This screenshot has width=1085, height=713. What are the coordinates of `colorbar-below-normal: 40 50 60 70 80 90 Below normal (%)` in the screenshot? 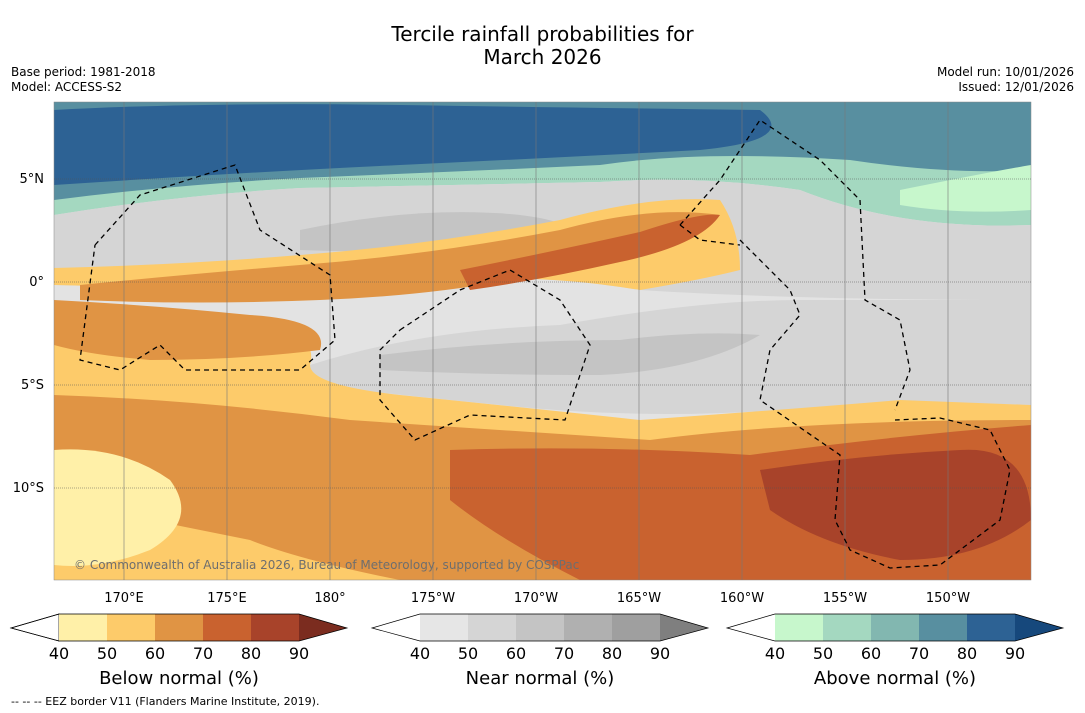 It's located at (179, 651).